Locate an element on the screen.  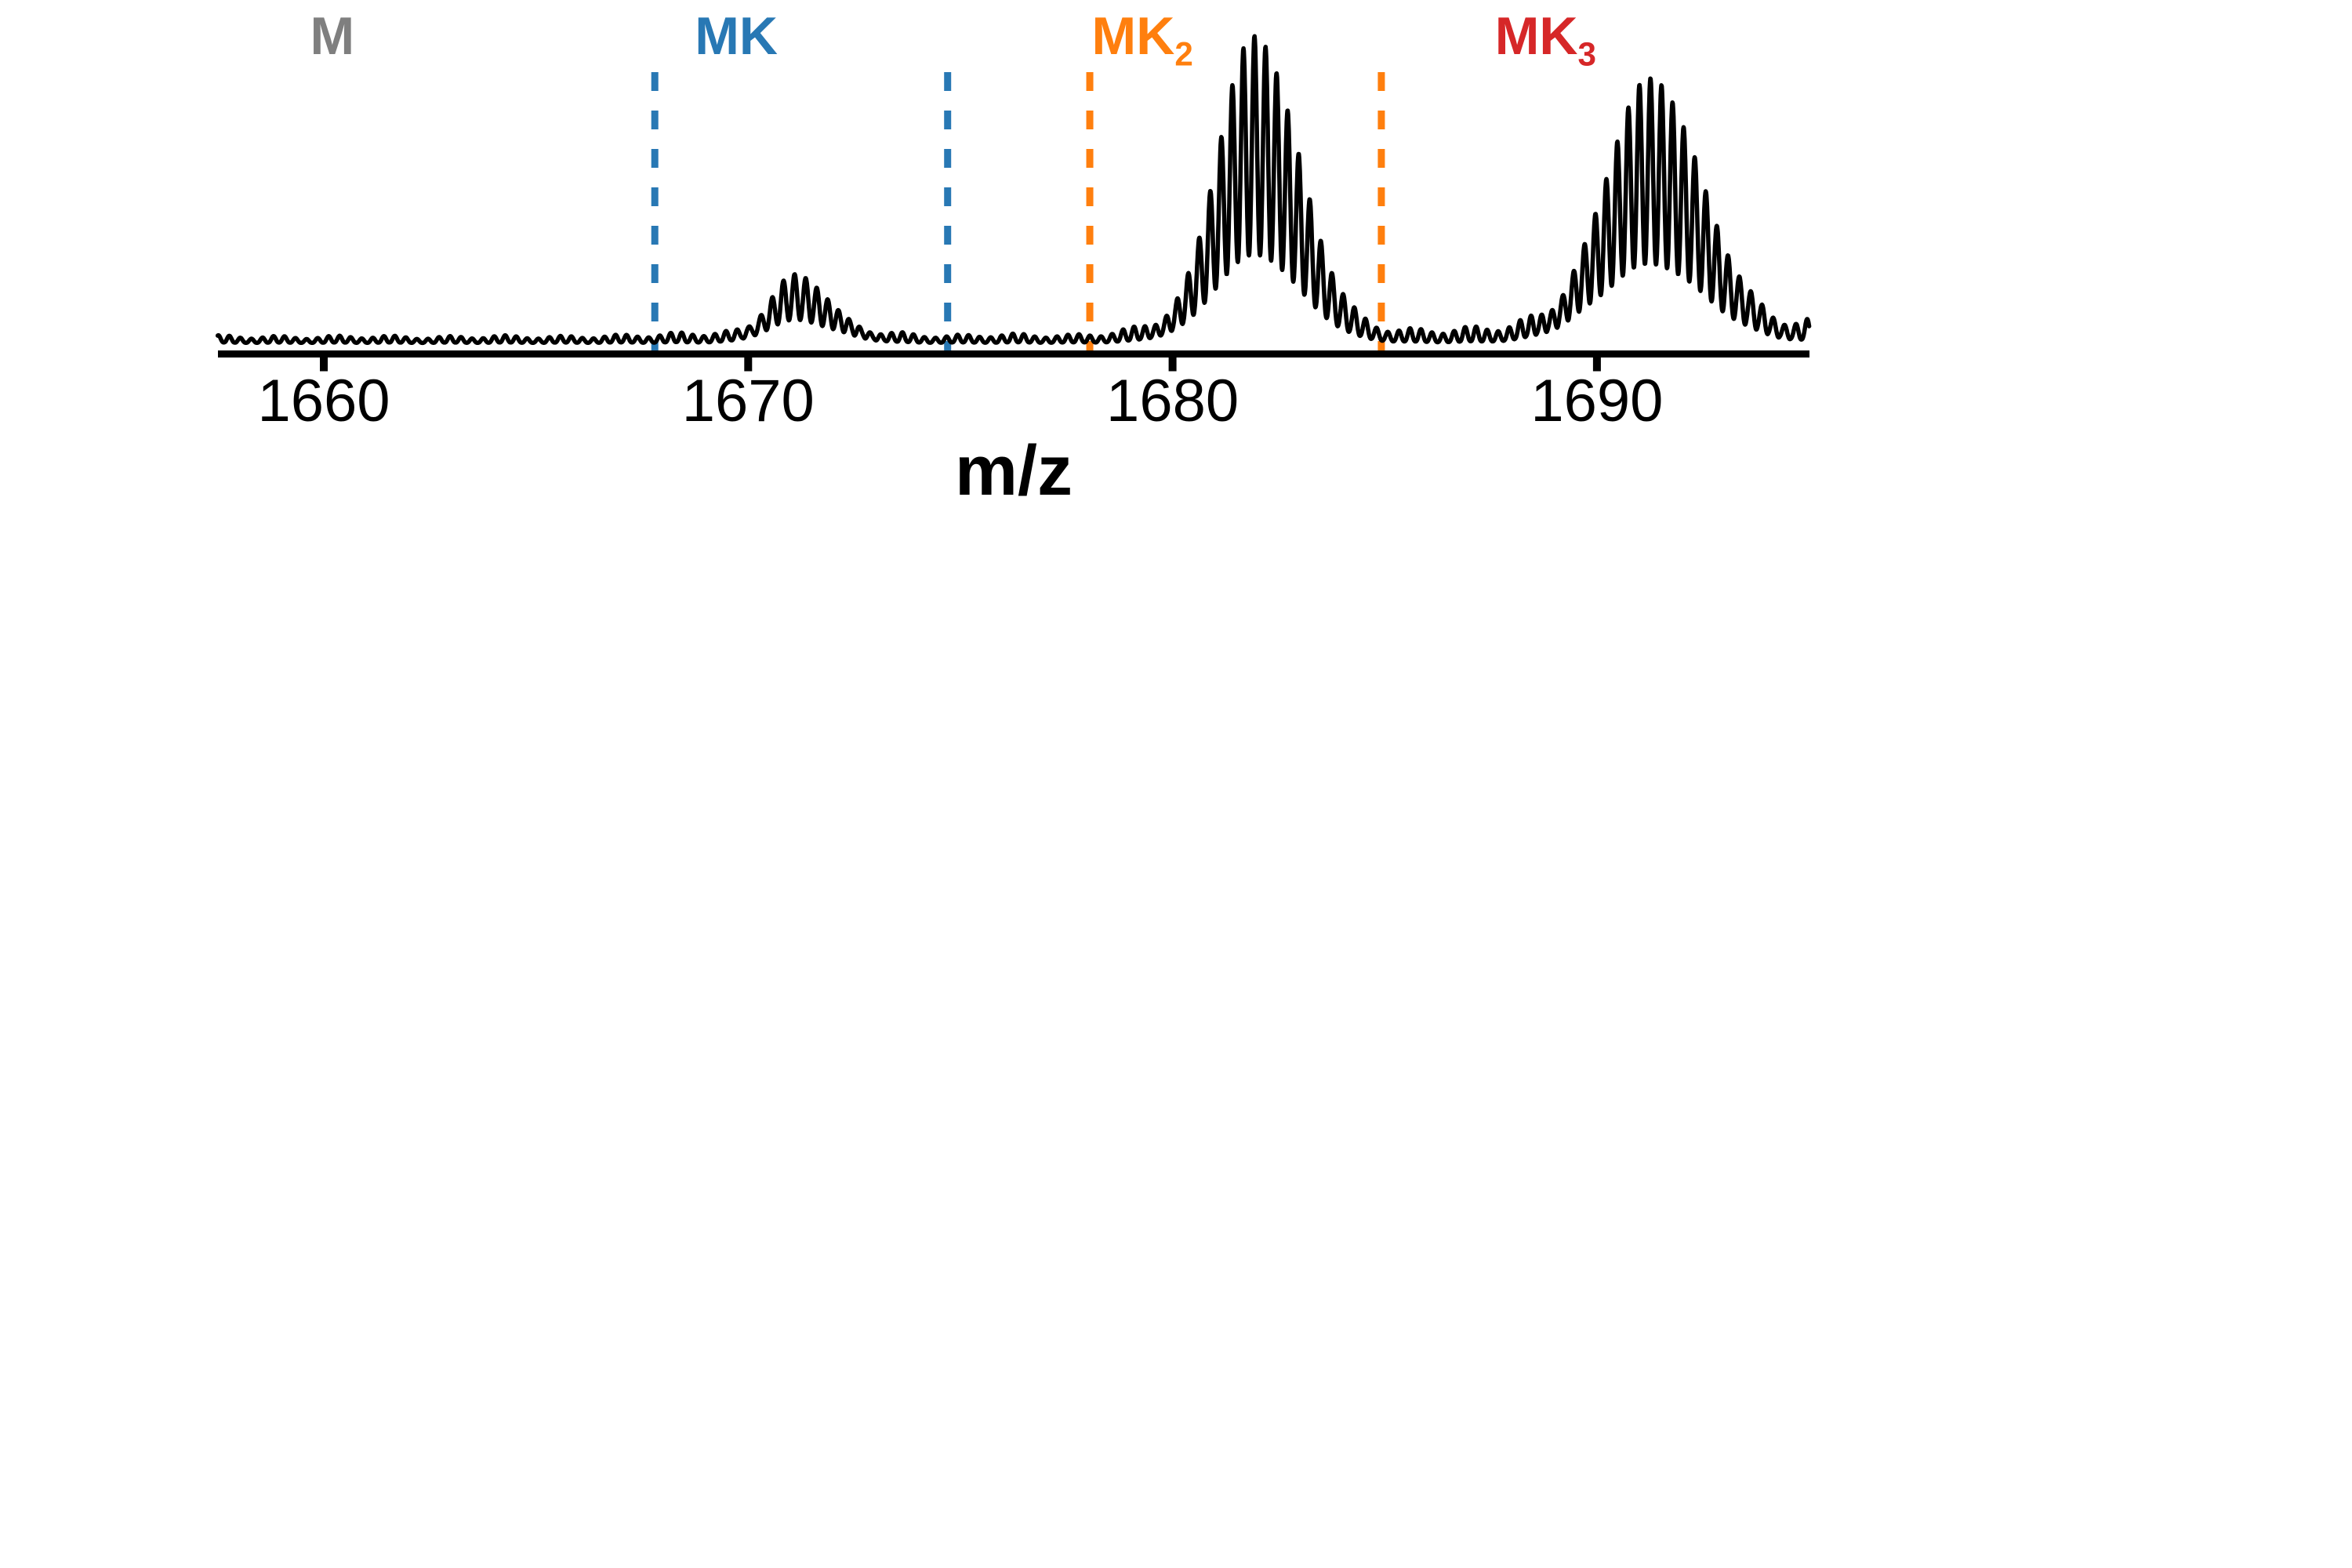
species-label-mk2-sub: 2 is located at coordinates (1183, 54).